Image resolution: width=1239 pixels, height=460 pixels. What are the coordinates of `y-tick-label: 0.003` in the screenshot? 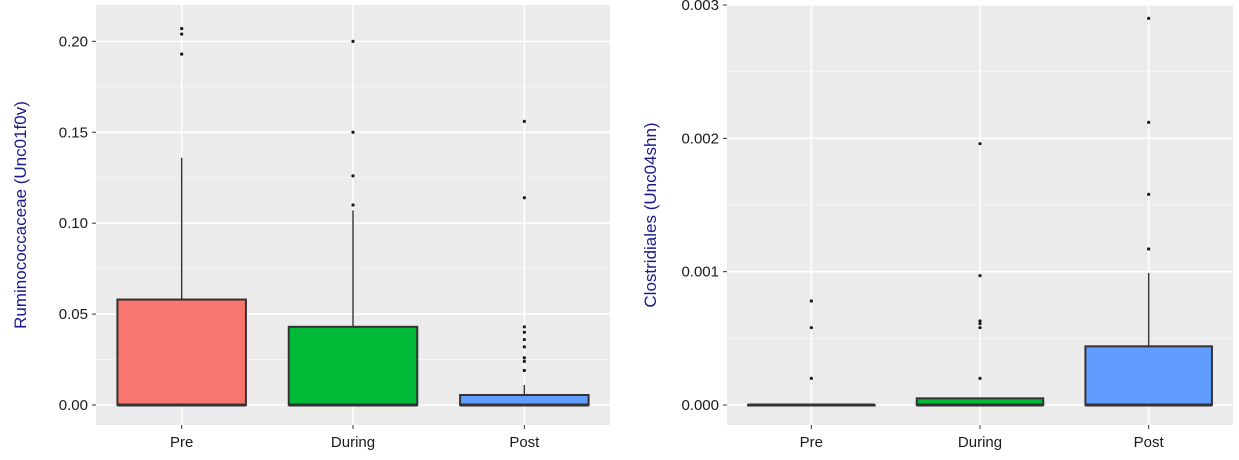 It's located at (700, 7).